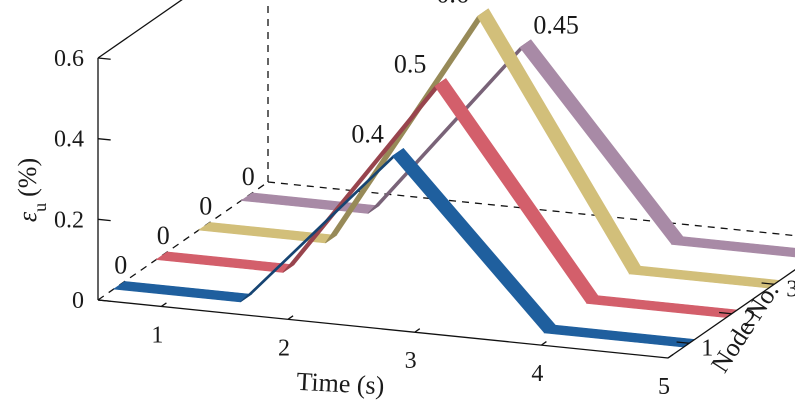 The image size is (795, 416). What do you see at coordinates (140, 29) in the screenshot?
I see `box-edge-top-left` at bounding box center [140, 29].